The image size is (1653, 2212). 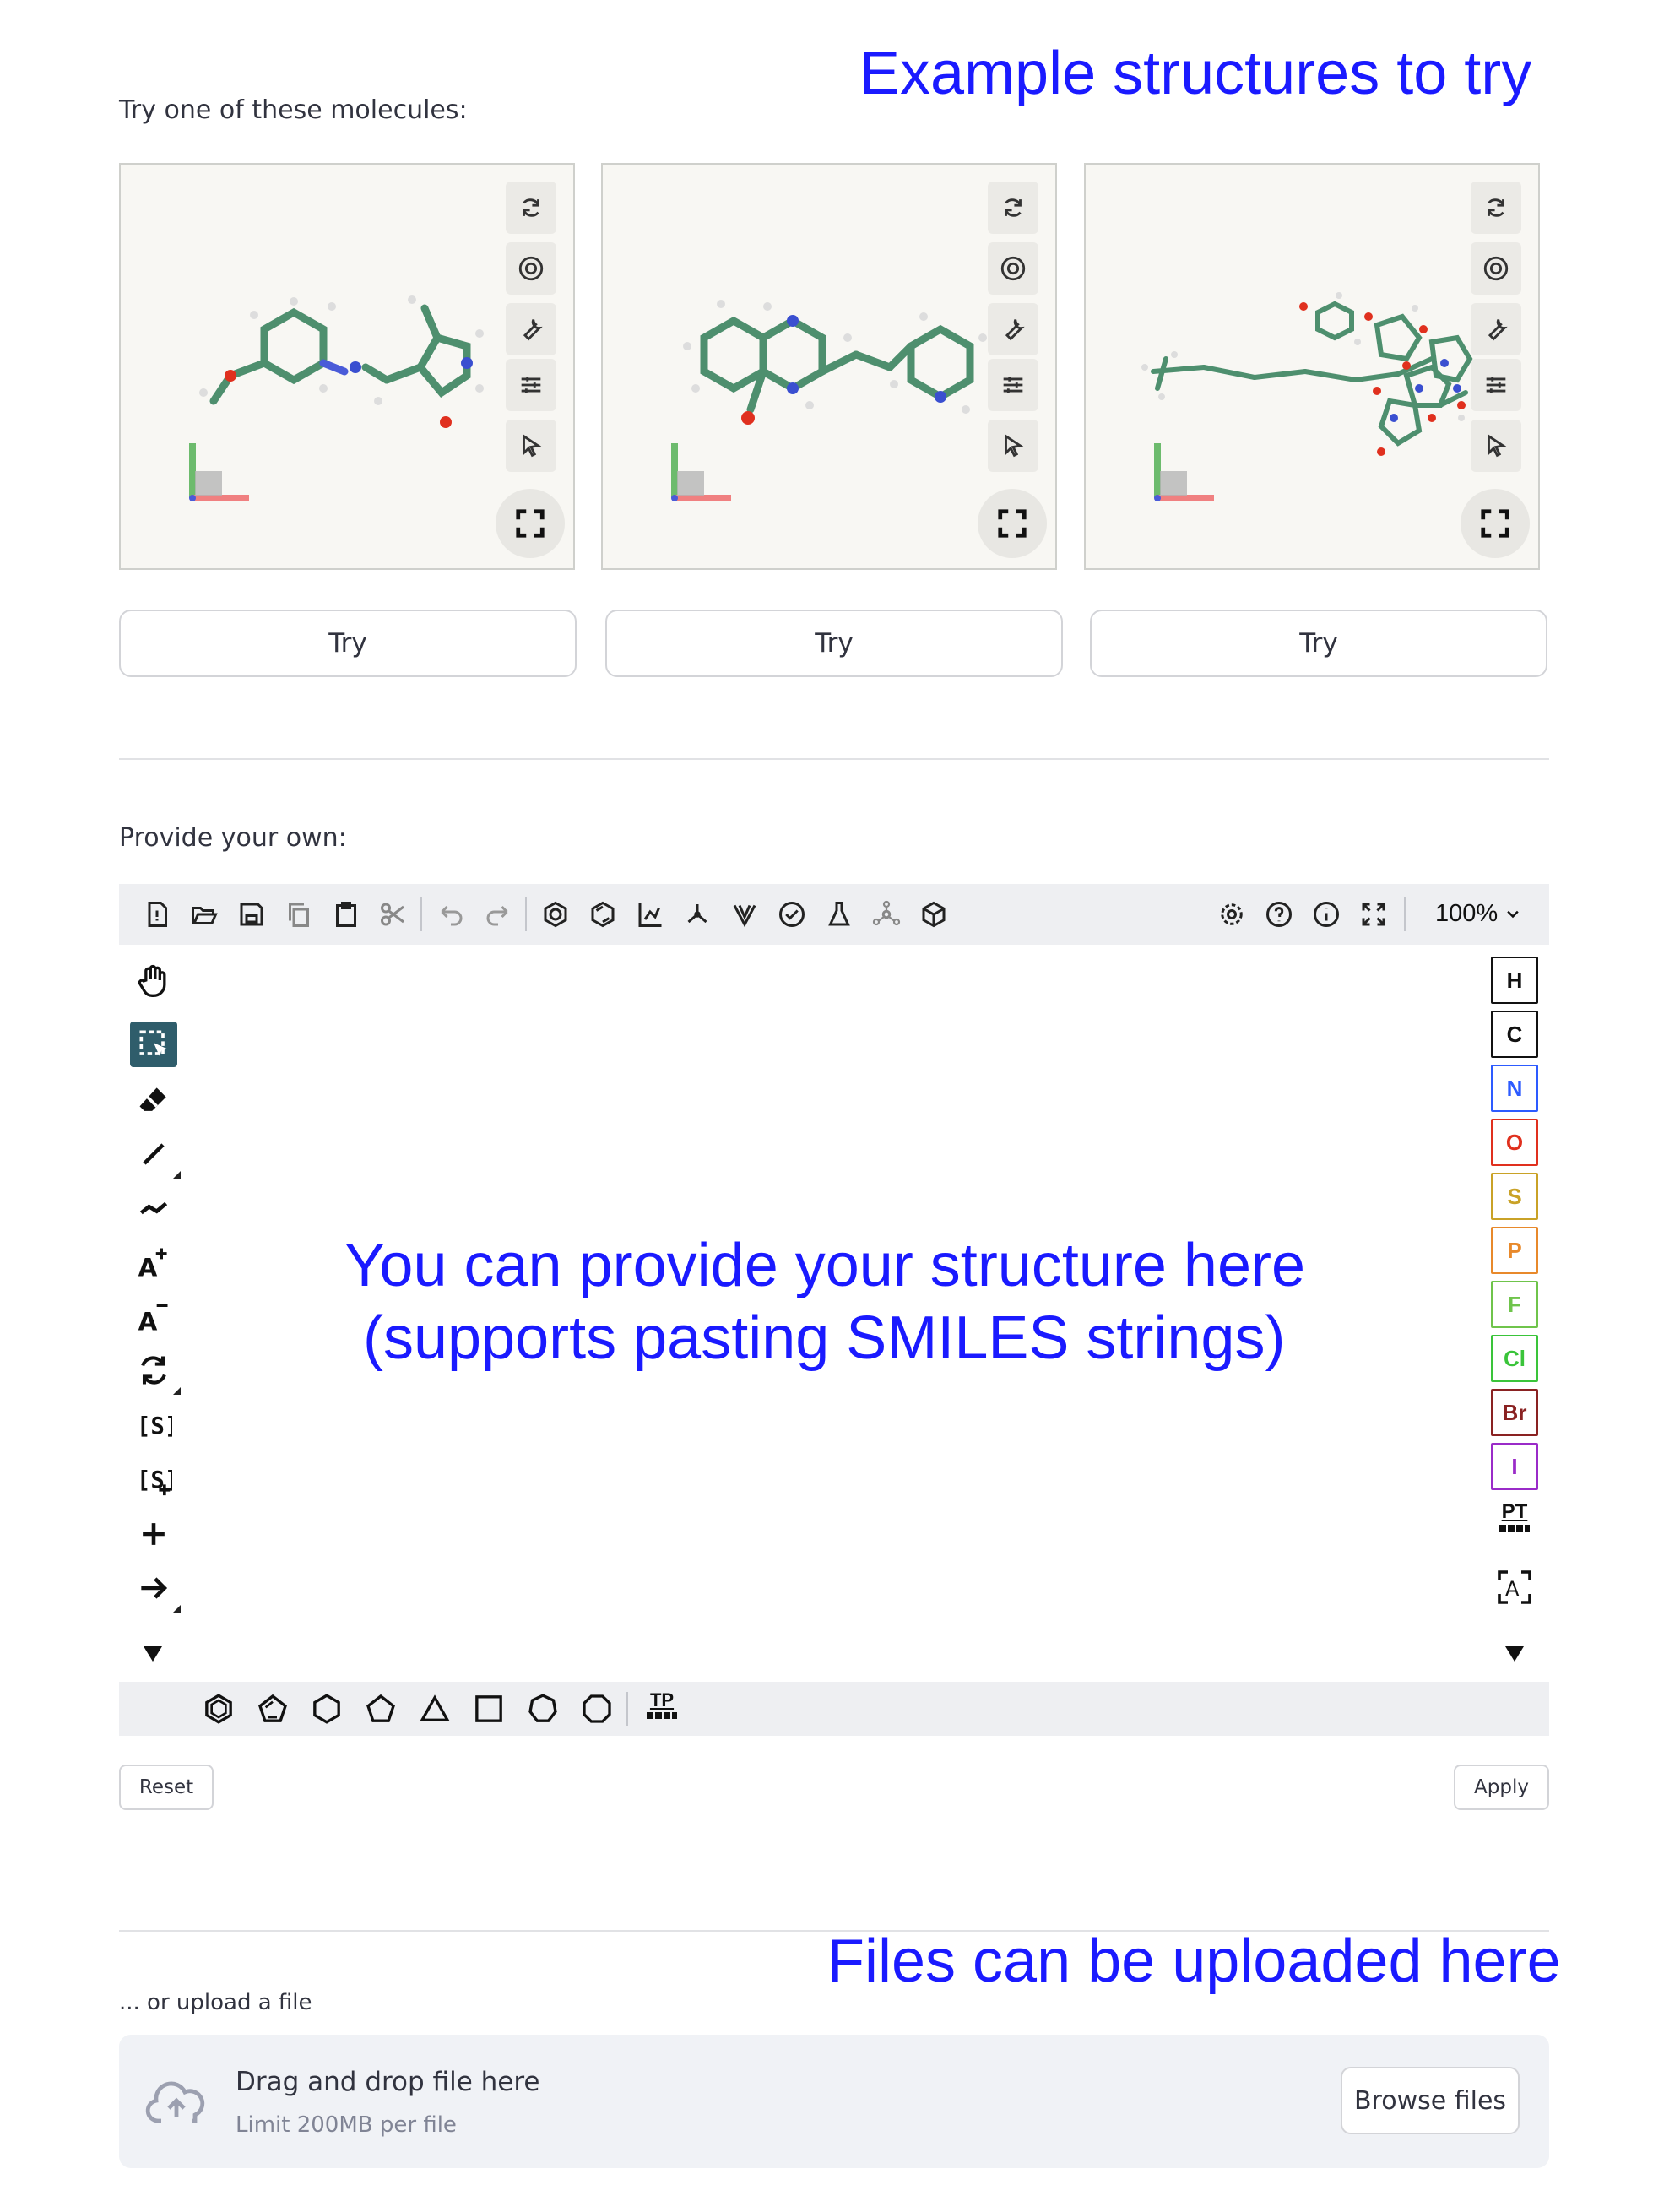 What do you see at coordinates (1515, 1197) in the screenshot?
I see `atom-s-button: S` at bounding box center [1515, 1197].